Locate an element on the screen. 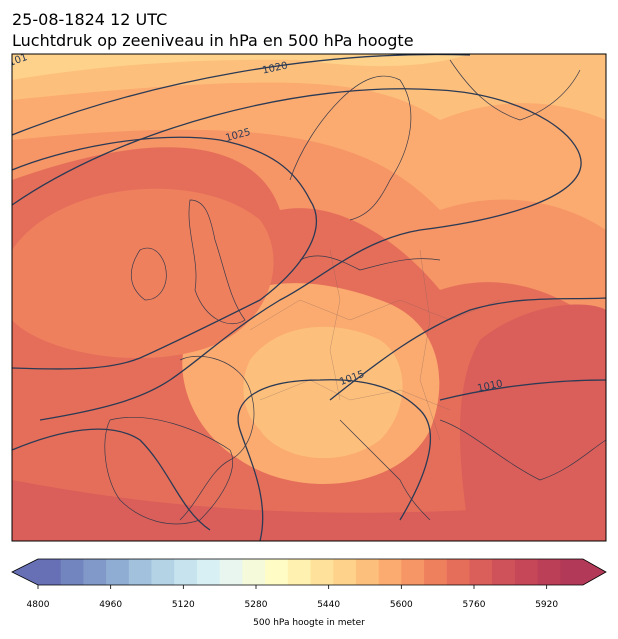  colorbar-label: 500 hPa hoogte in meter is located at coordinates (309, 623).